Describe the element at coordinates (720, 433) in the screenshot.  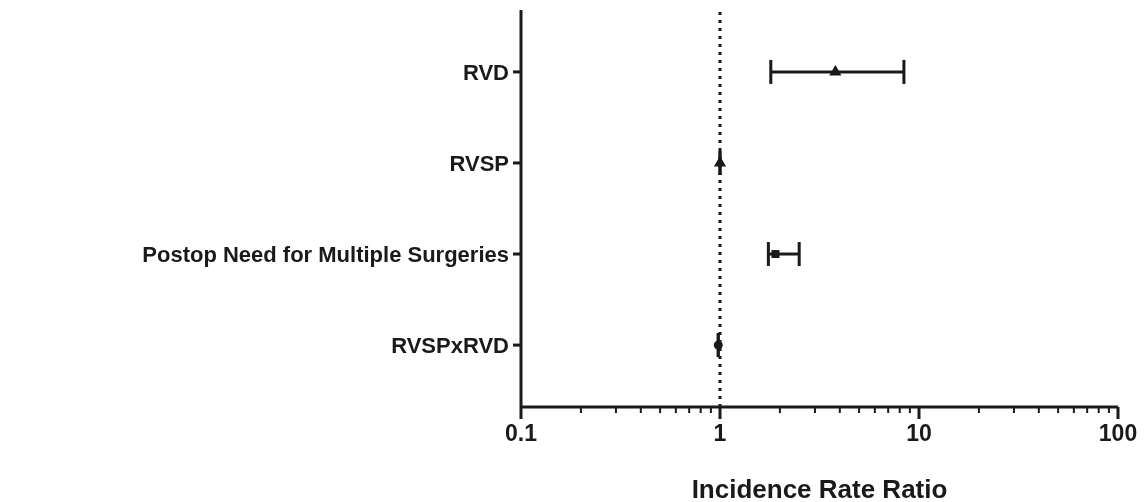
I see `x-tick-label: 1` at that location.